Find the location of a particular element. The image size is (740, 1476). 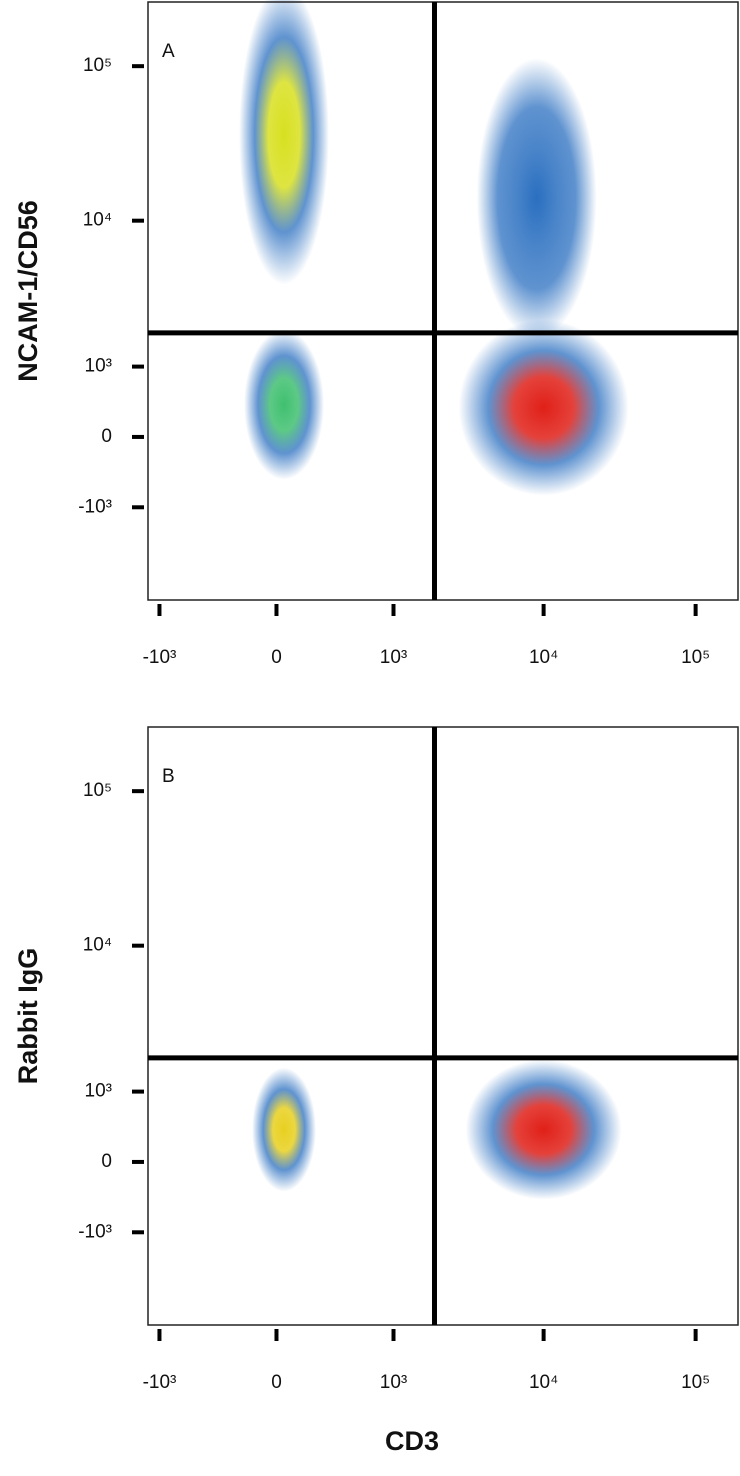

panel-label: B is located at coordinates (168, 776).